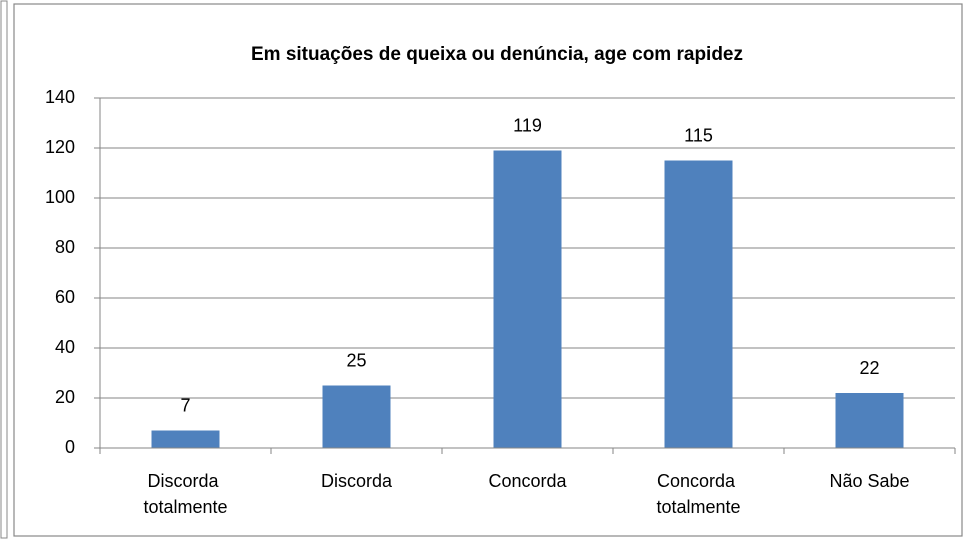  I want to click on y-tick-label: 120, so click(60, 147).